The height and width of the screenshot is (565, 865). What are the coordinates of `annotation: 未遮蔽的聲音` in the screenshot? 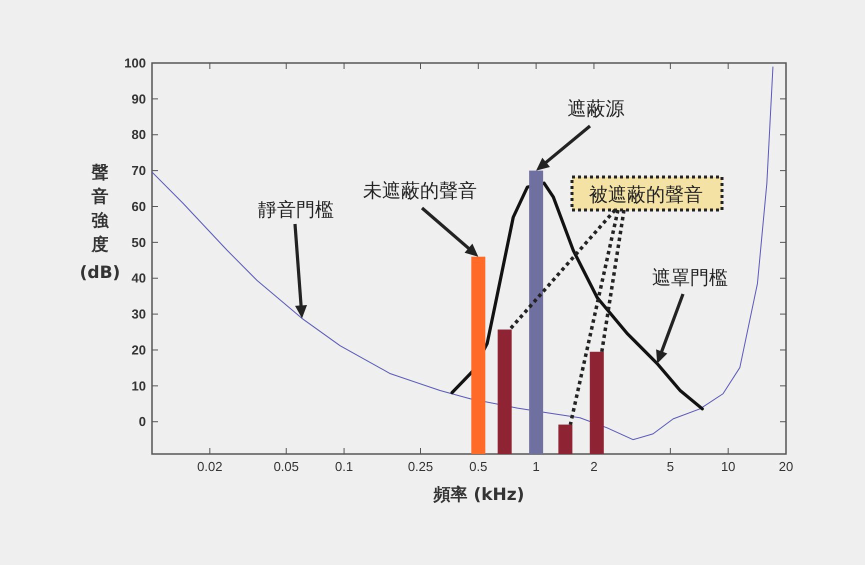 It's located at (420, 191).